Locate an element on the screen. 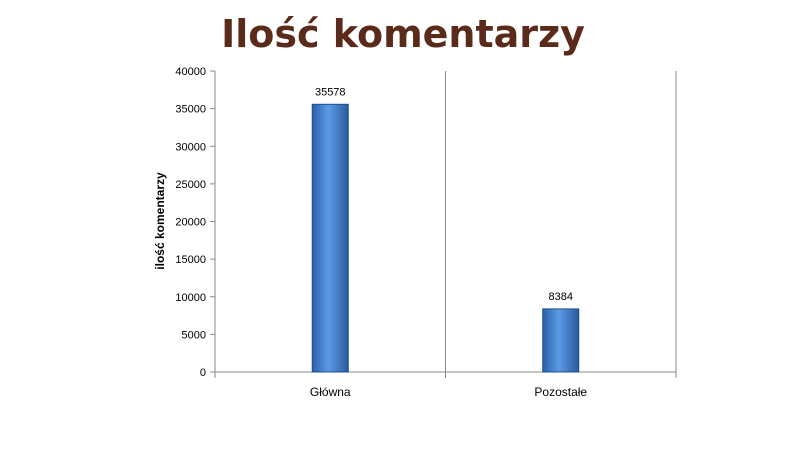 The height and width of the screenshot is (475, 806). y-tick-label: 35000 is located at coordinates (190, 110).